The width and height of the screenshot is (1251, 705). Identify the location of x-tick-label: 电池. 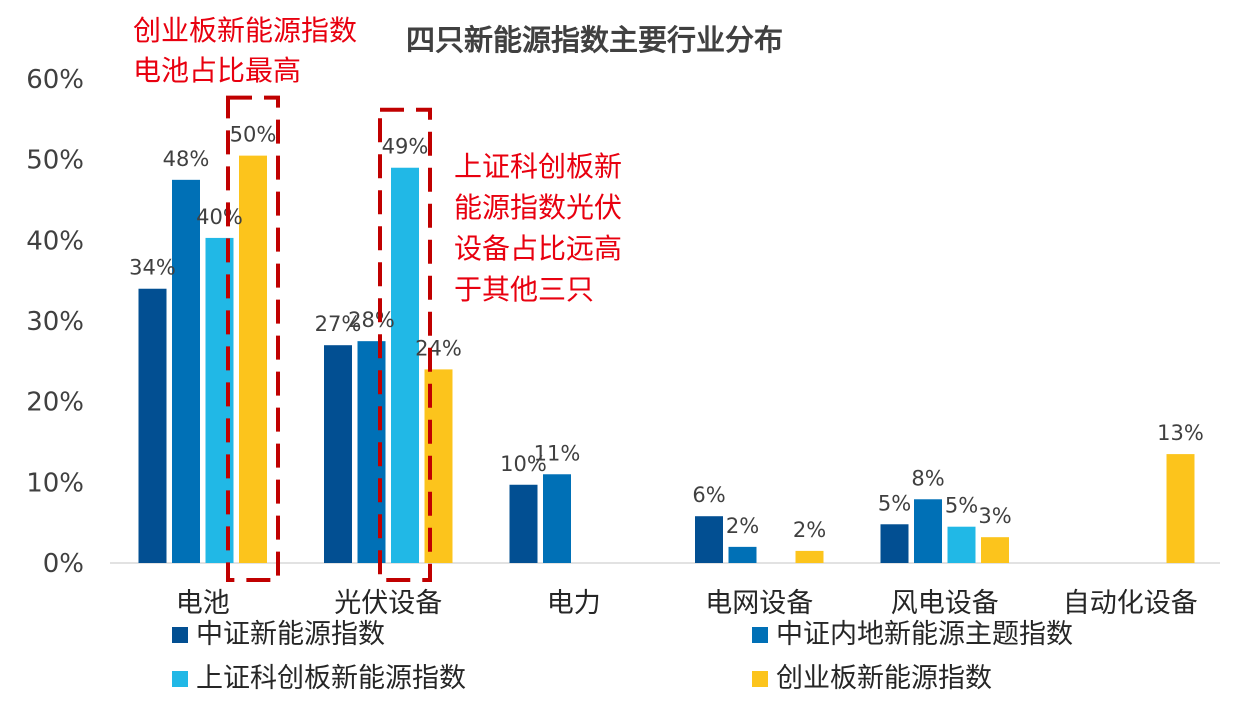
(203, 603).